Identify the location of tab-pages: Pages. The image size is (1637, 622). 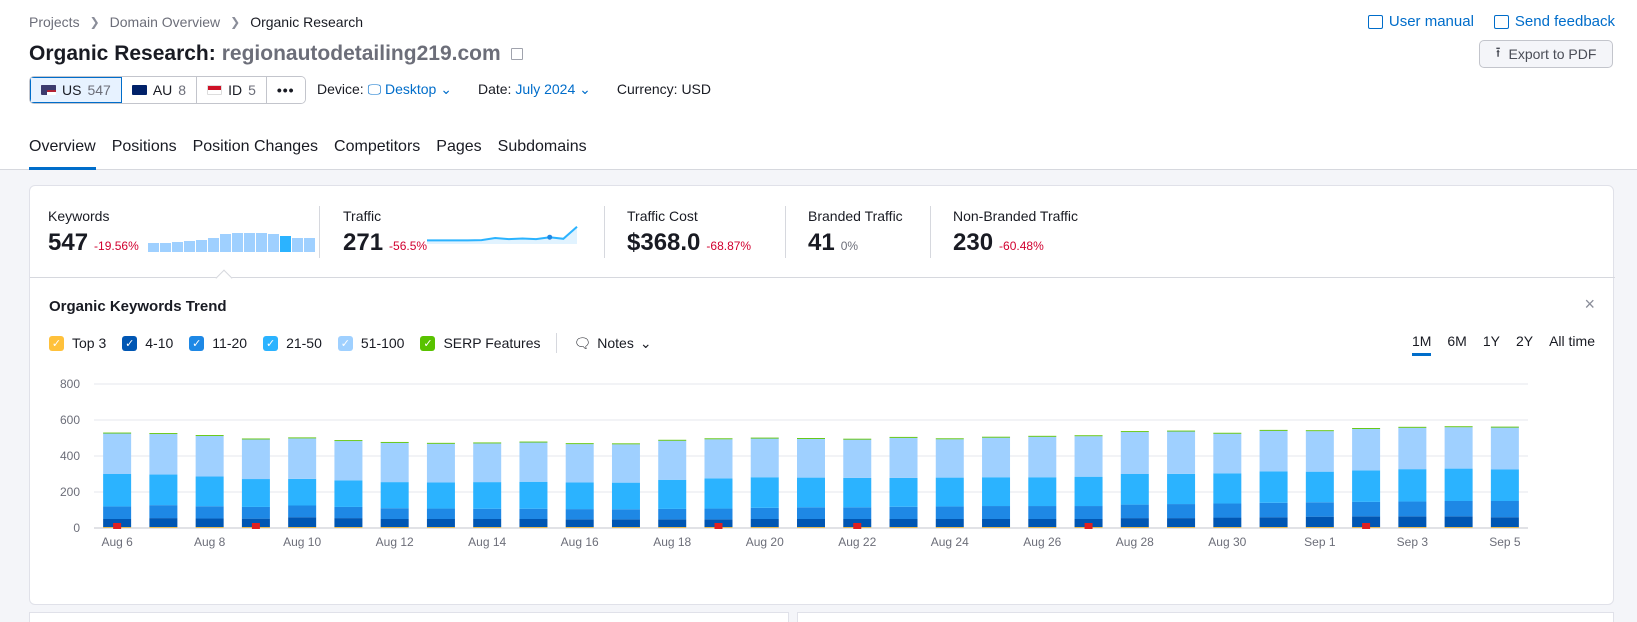
(459, 146).